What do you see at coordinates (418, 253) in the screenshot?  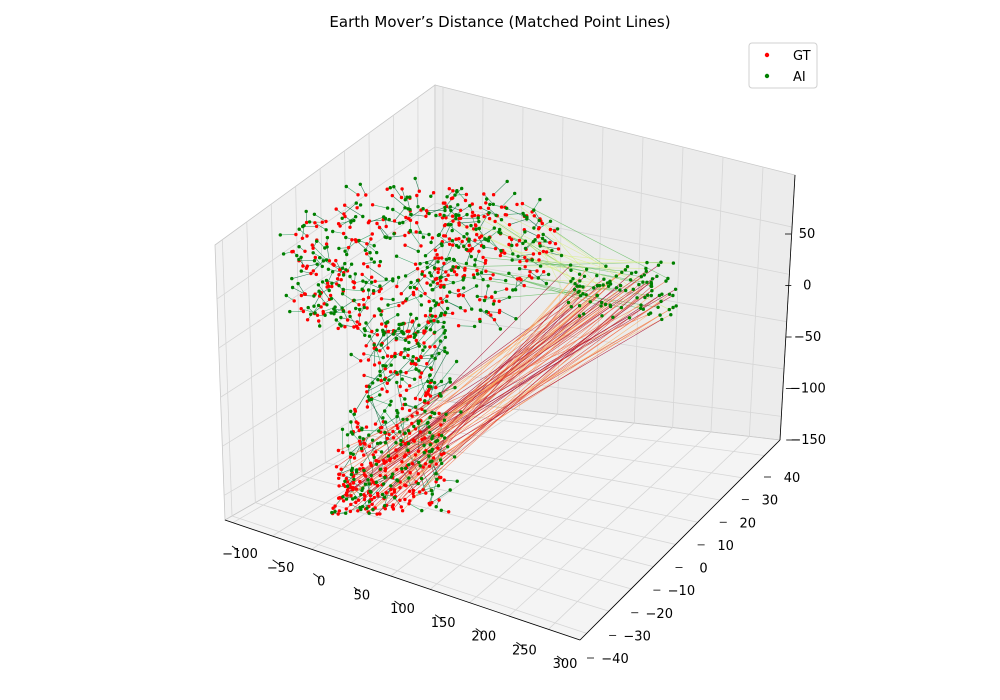 I see `left-grid-vertical-line` at bounding box center [418, 253].